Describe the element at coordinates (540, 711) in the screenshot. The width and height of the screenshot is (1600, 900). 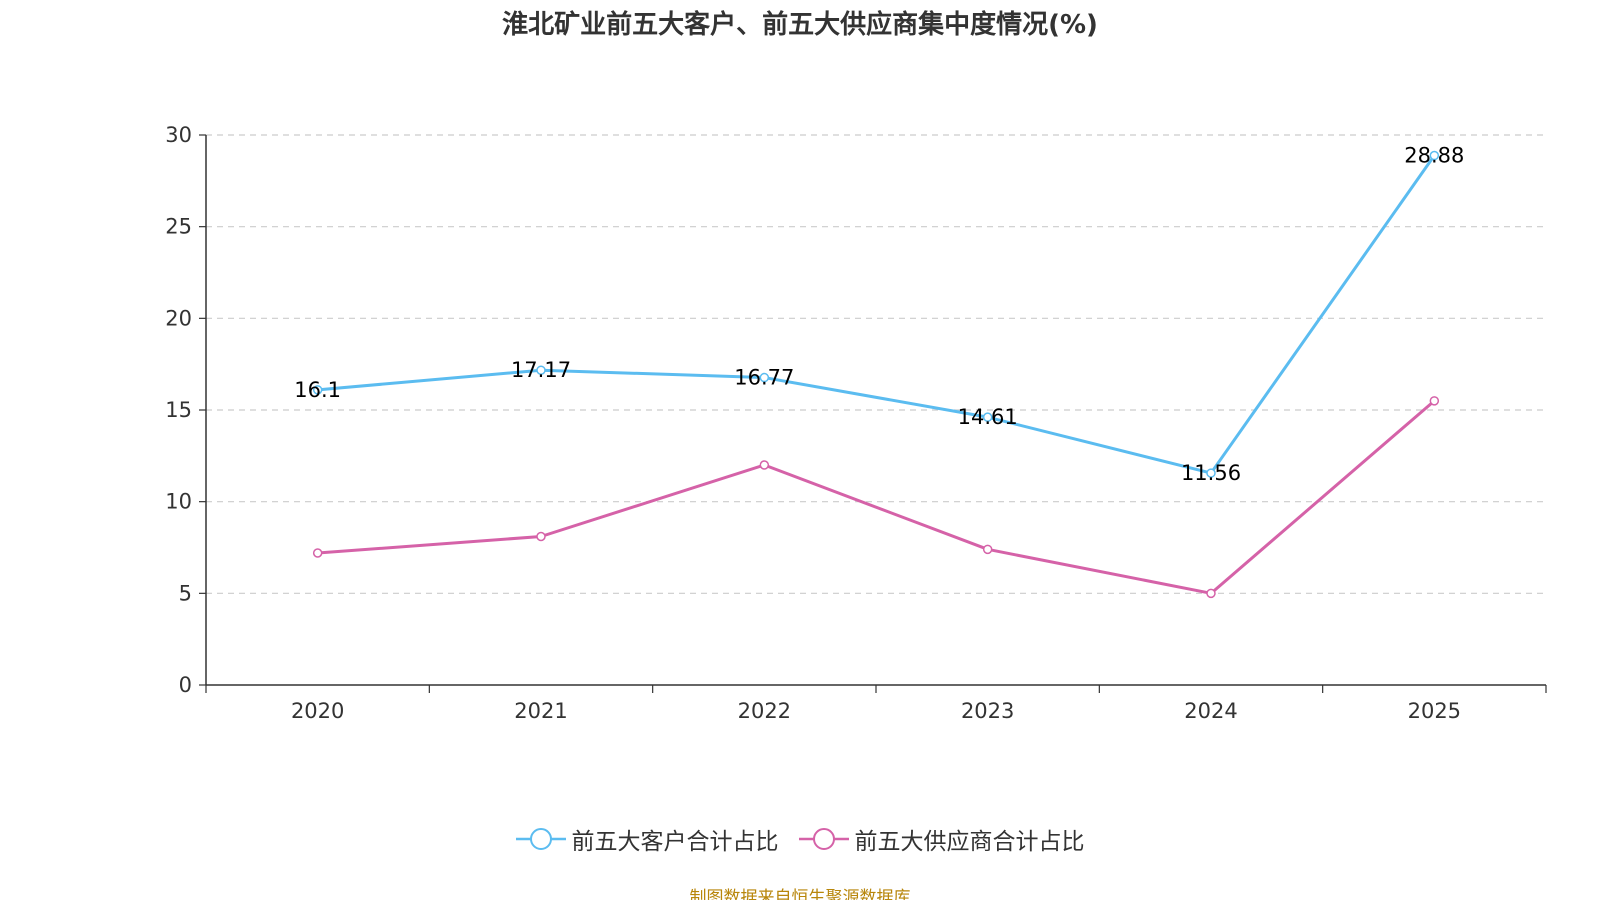
I see `x-tick-label: 2021` at that location.